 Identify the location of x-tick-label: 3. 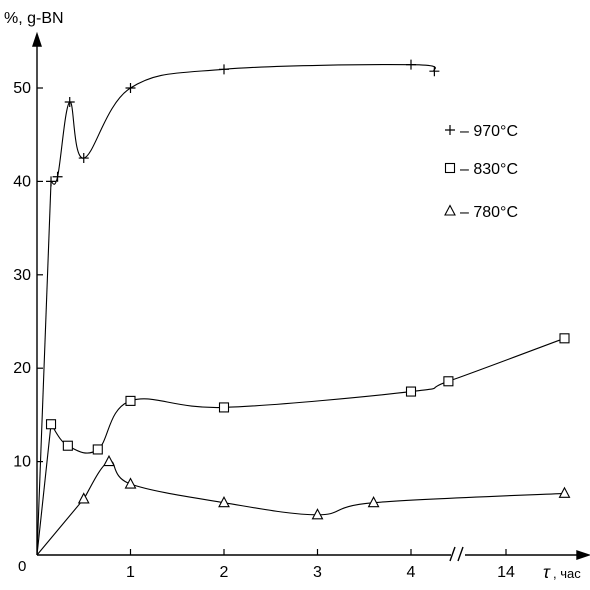
(317, 572).